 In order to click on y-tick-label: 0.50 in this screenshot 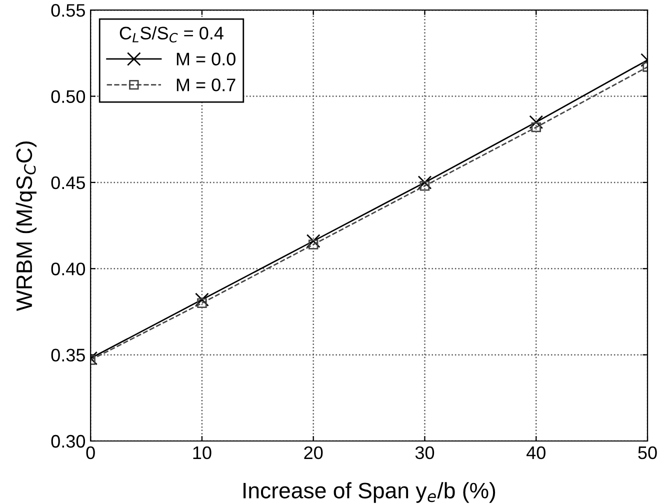, I will do `click(68, 96)`.